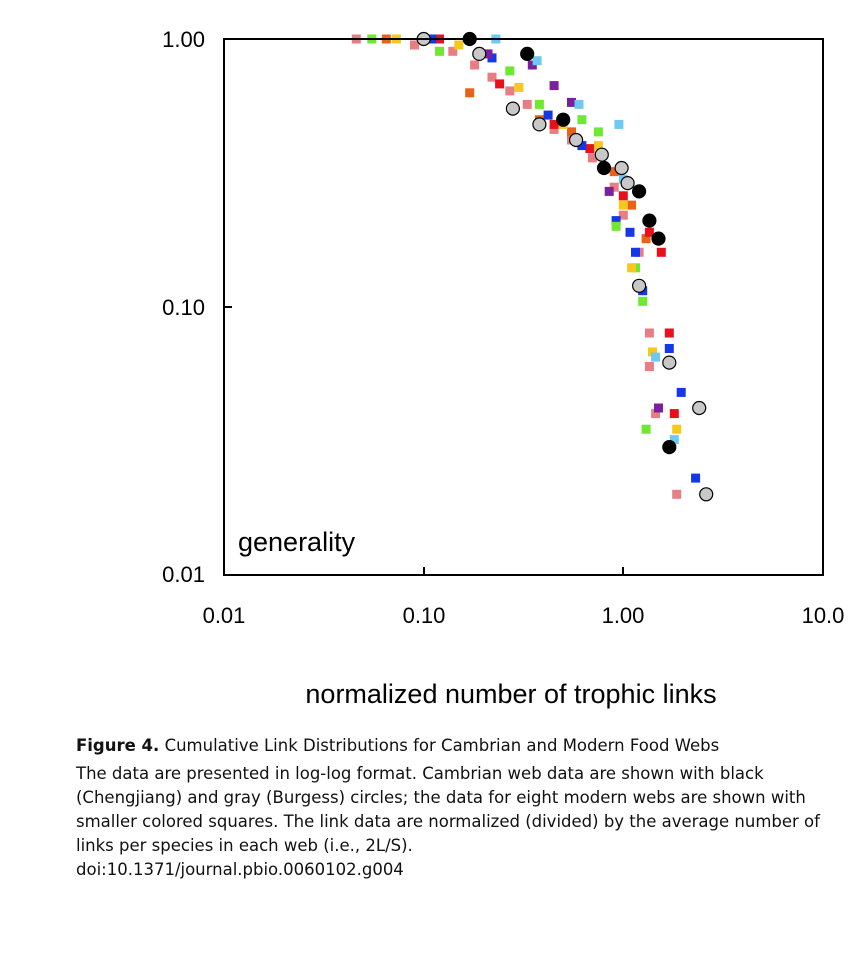 The image size is (848, 959). What do you see at coordinates (623, 615) in the screenshot?
I see `x-tick-label: 1.00` at bounding box center [623, 615].